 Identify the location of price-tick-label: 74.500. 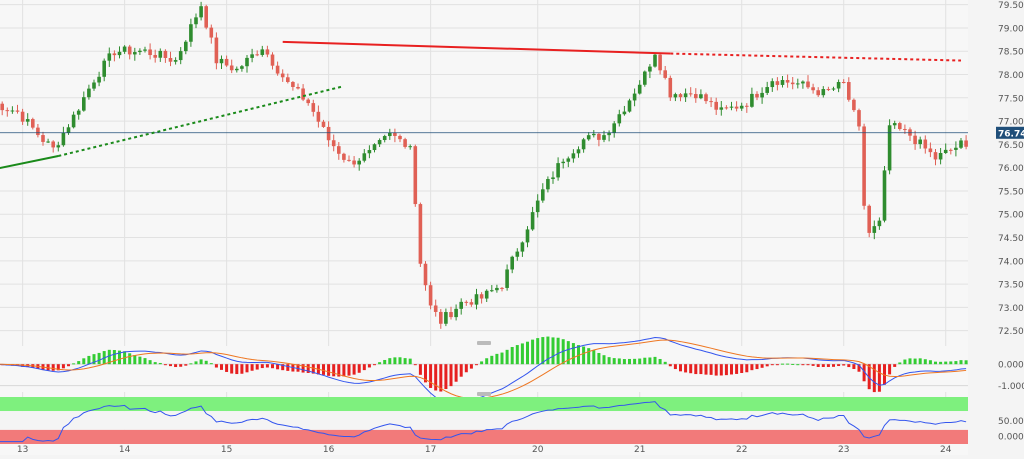
(1011, 239).